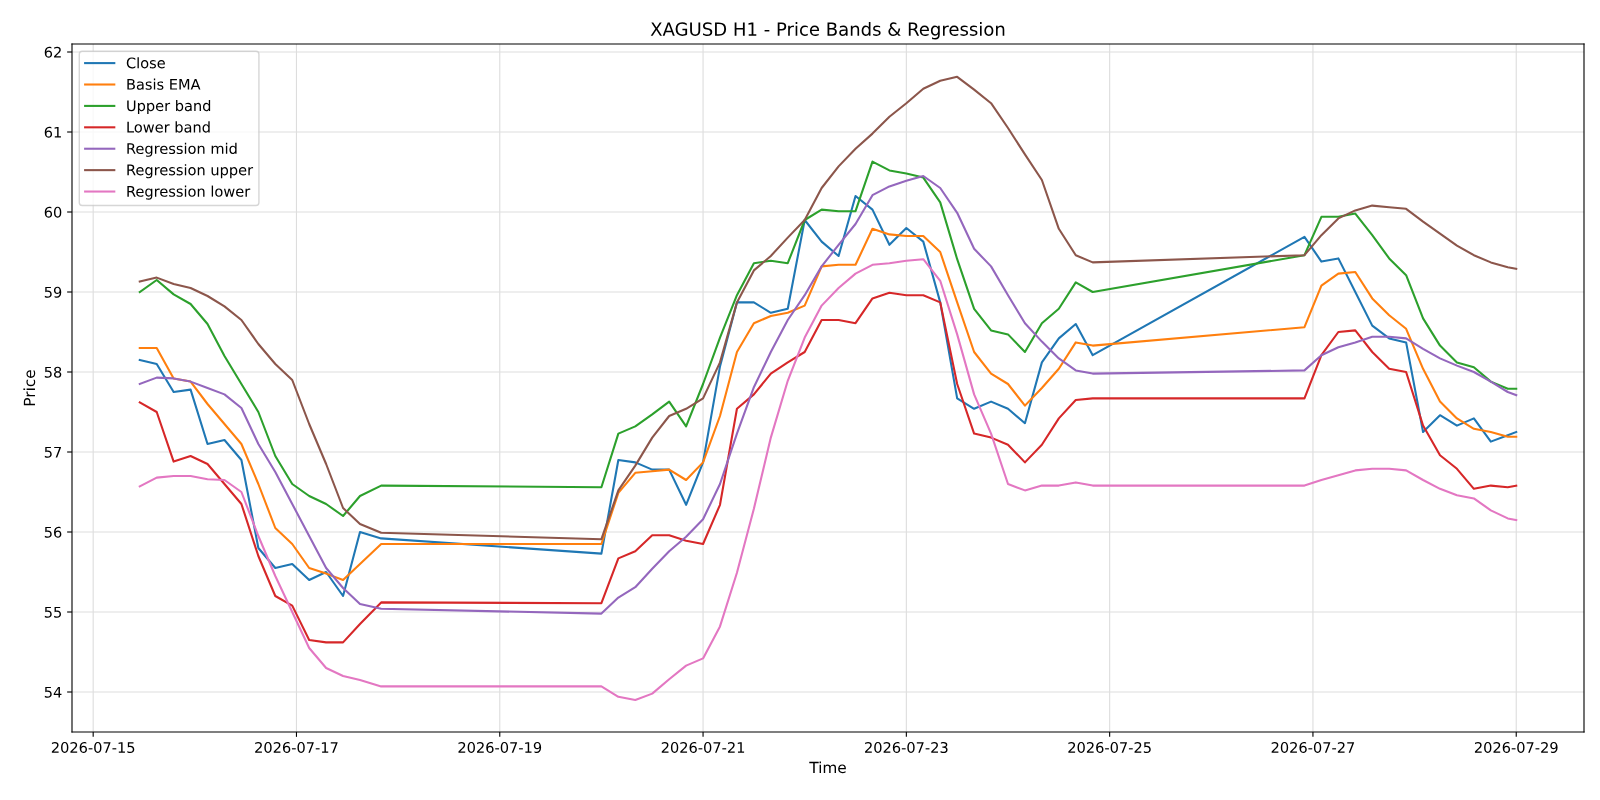 This screenshot has height=800, width=1600. Describe the element at coordinates (906, 747) in the screenshot. I see `x-tick-label: 2026-07-23` at that location.